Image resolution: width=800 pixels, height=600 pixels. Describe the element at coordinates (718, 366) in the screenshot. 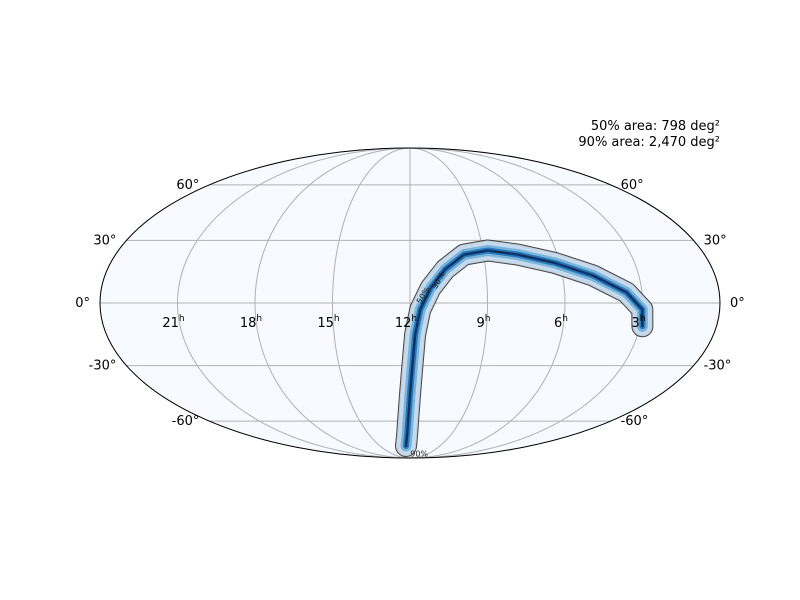

I see `dec-tick-label-right: -30°` at that location.